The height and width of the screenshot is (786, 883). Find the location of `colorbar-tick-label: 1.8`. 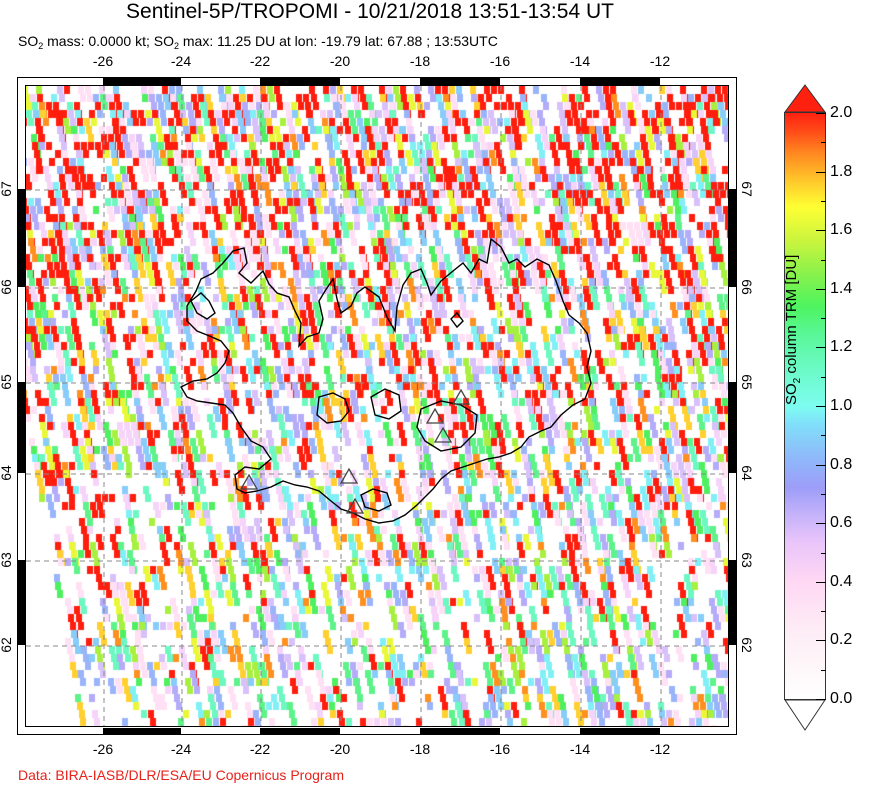

colorbar-tick-label: 1.8 is located at coordinates (841, 171).